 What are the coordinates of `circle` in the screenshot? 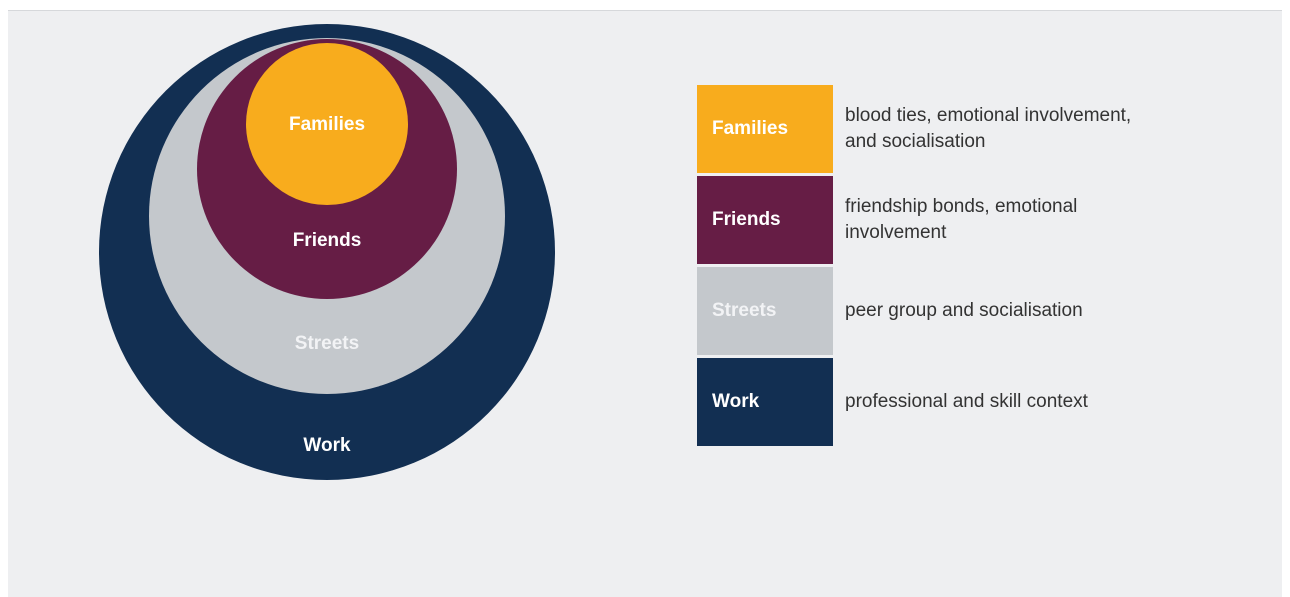 It's located at (327, 124).